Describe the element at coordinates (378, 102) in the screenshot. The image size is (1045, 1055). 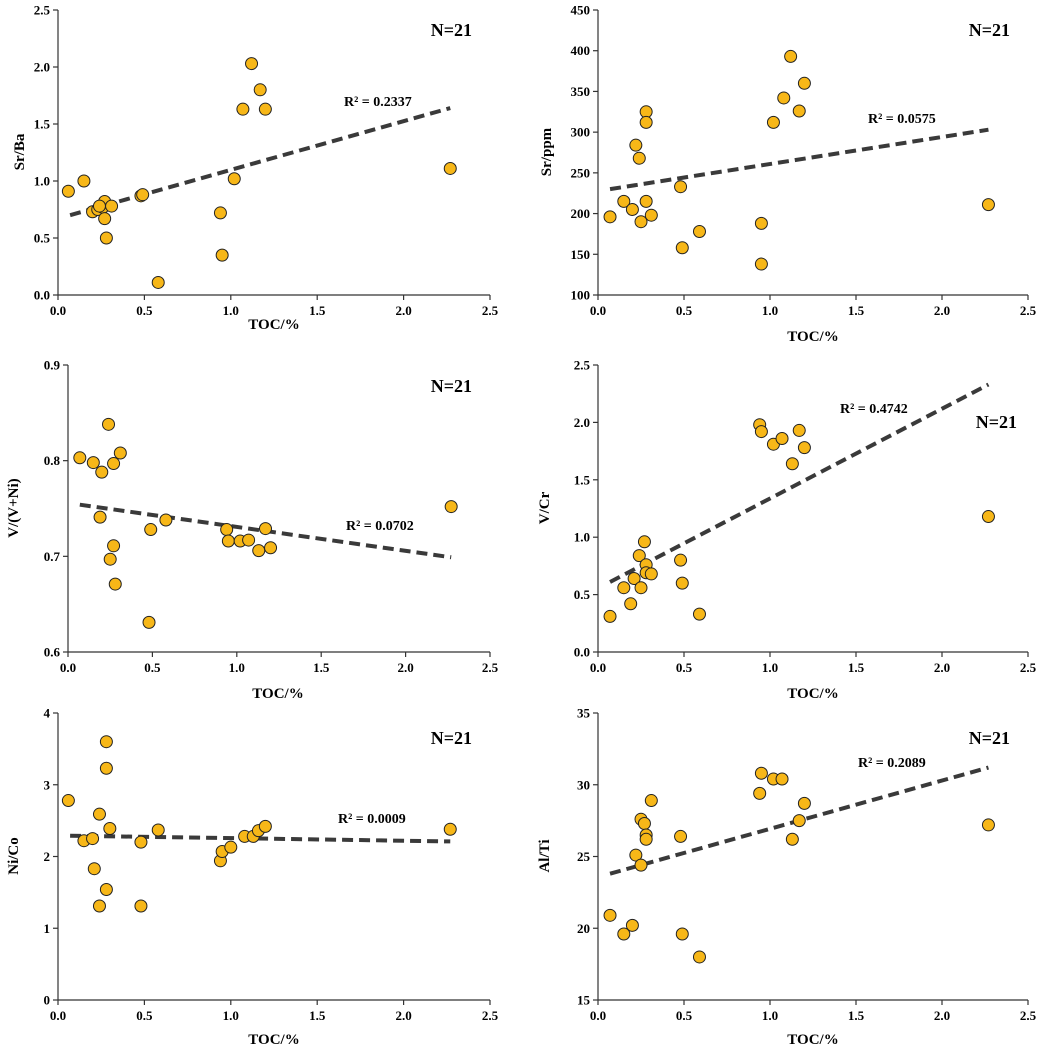
I see `r2-label: R² = 0.2337` at that location.